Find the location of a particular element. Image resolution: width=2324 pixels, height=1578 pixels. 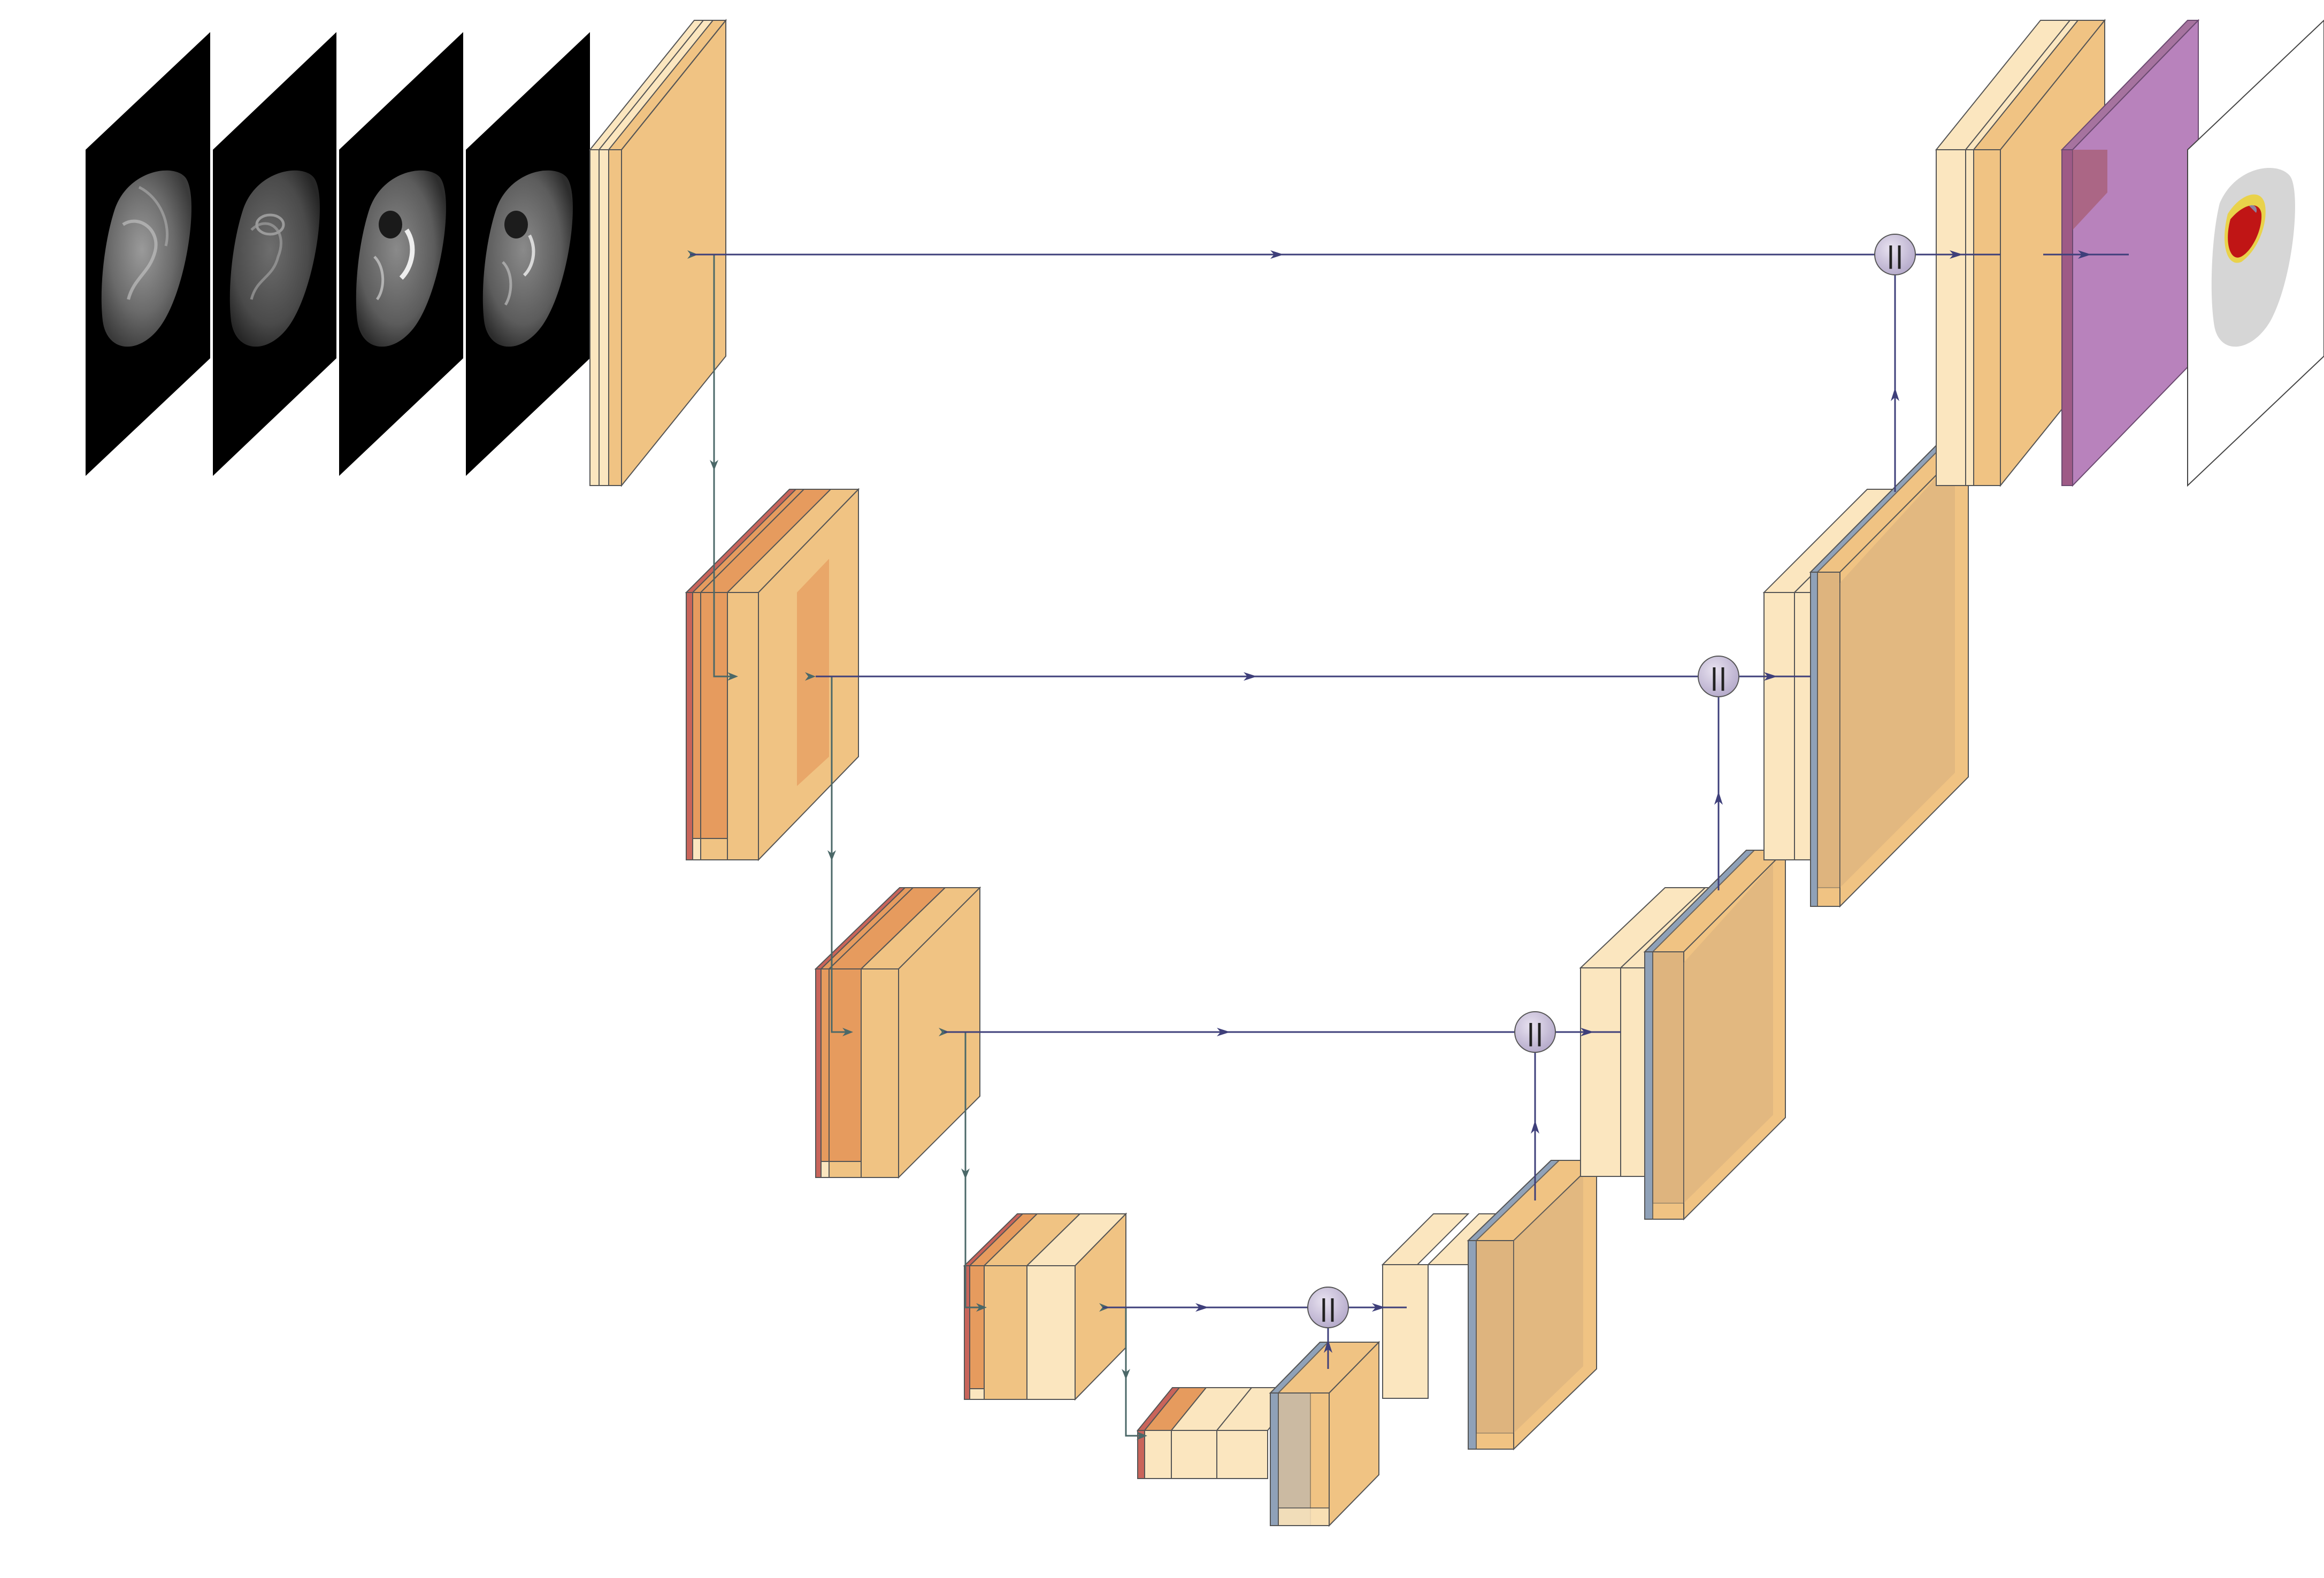

tumor-core-region is located at coordinates (2245, 231).